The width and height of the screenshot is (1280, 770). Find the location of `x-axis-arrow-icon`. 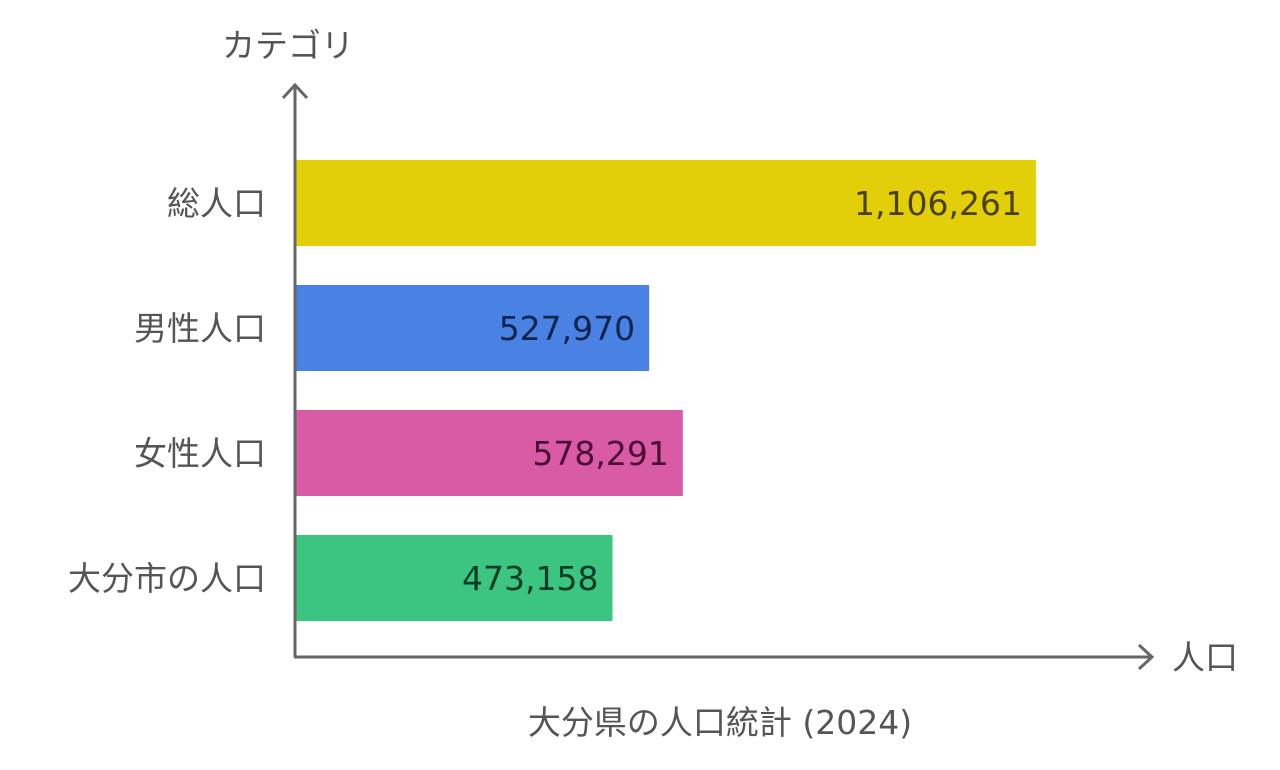

x-axis-arrow-icon is located at coordinates (1146, 657).